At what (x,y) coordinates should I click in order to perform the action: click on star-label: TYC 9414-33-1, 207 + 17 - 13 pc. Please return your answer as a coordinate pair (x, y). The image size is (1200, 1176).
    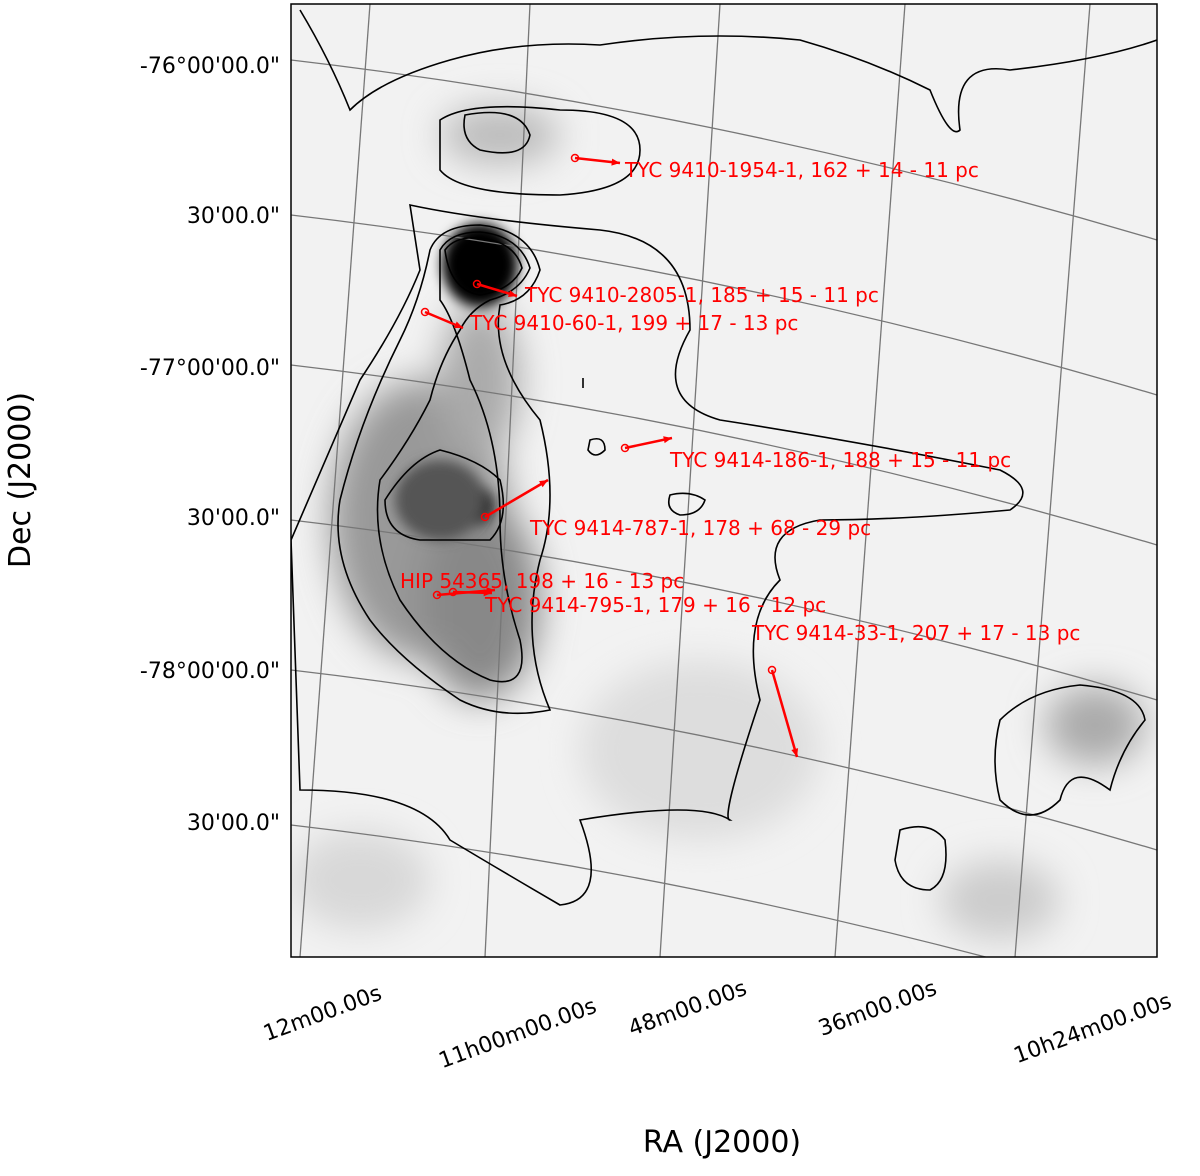
    Looking at the image, I should click on (915, 633).